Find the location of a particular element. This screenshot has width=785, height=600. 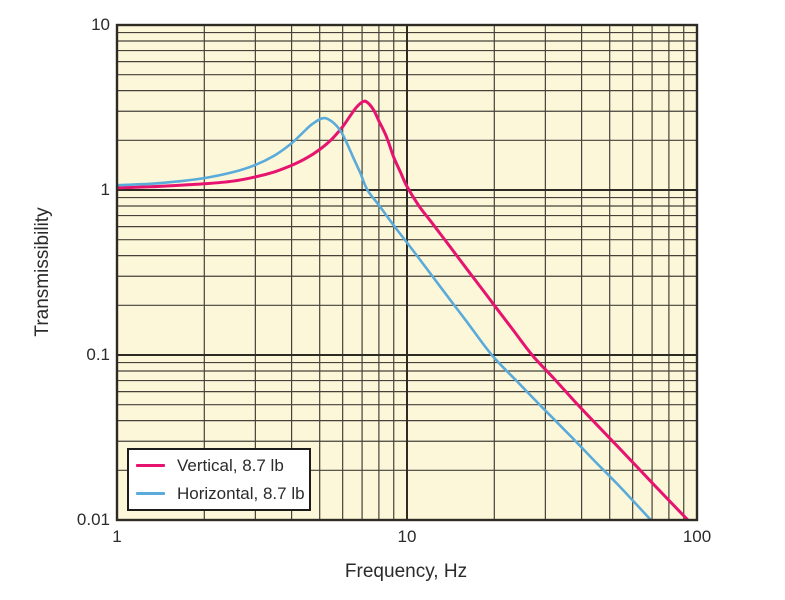

y-tick-label: 0.01 is located at coordinates (93, 519).